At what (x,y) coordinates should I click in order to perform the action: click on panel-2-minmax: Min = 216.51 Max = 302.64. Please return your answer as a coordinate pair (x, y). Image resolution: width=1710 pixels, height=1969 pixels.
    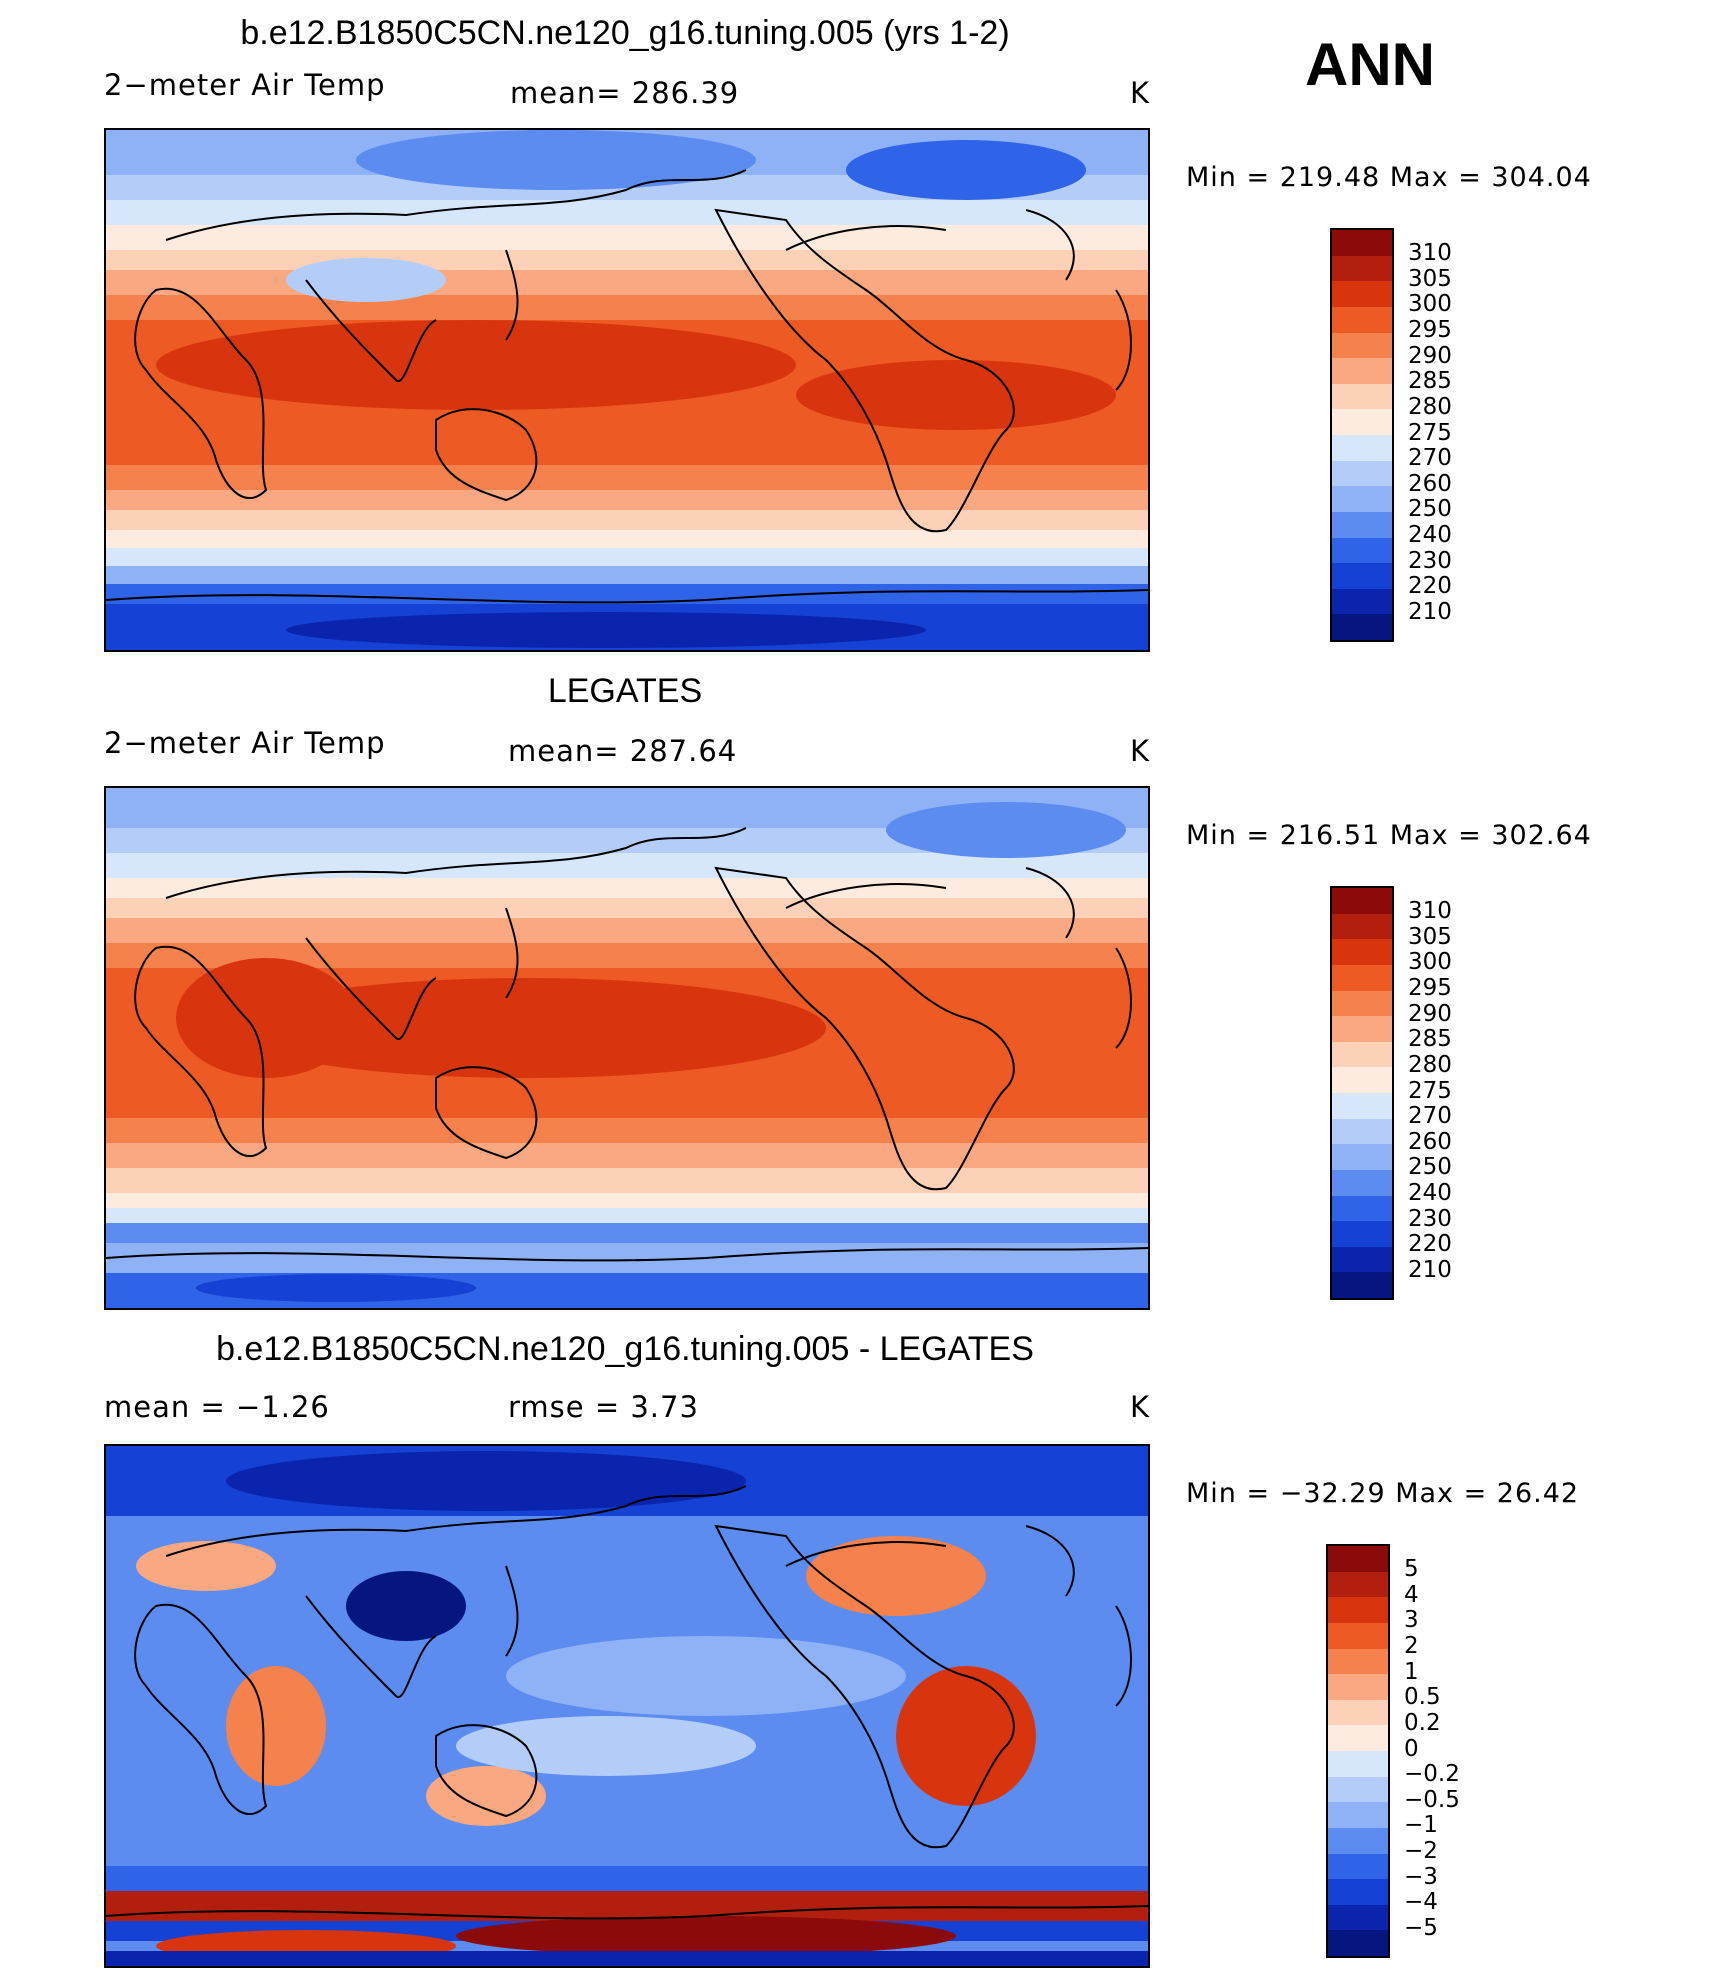
    Looking at the image, I should click on (1389, 835).